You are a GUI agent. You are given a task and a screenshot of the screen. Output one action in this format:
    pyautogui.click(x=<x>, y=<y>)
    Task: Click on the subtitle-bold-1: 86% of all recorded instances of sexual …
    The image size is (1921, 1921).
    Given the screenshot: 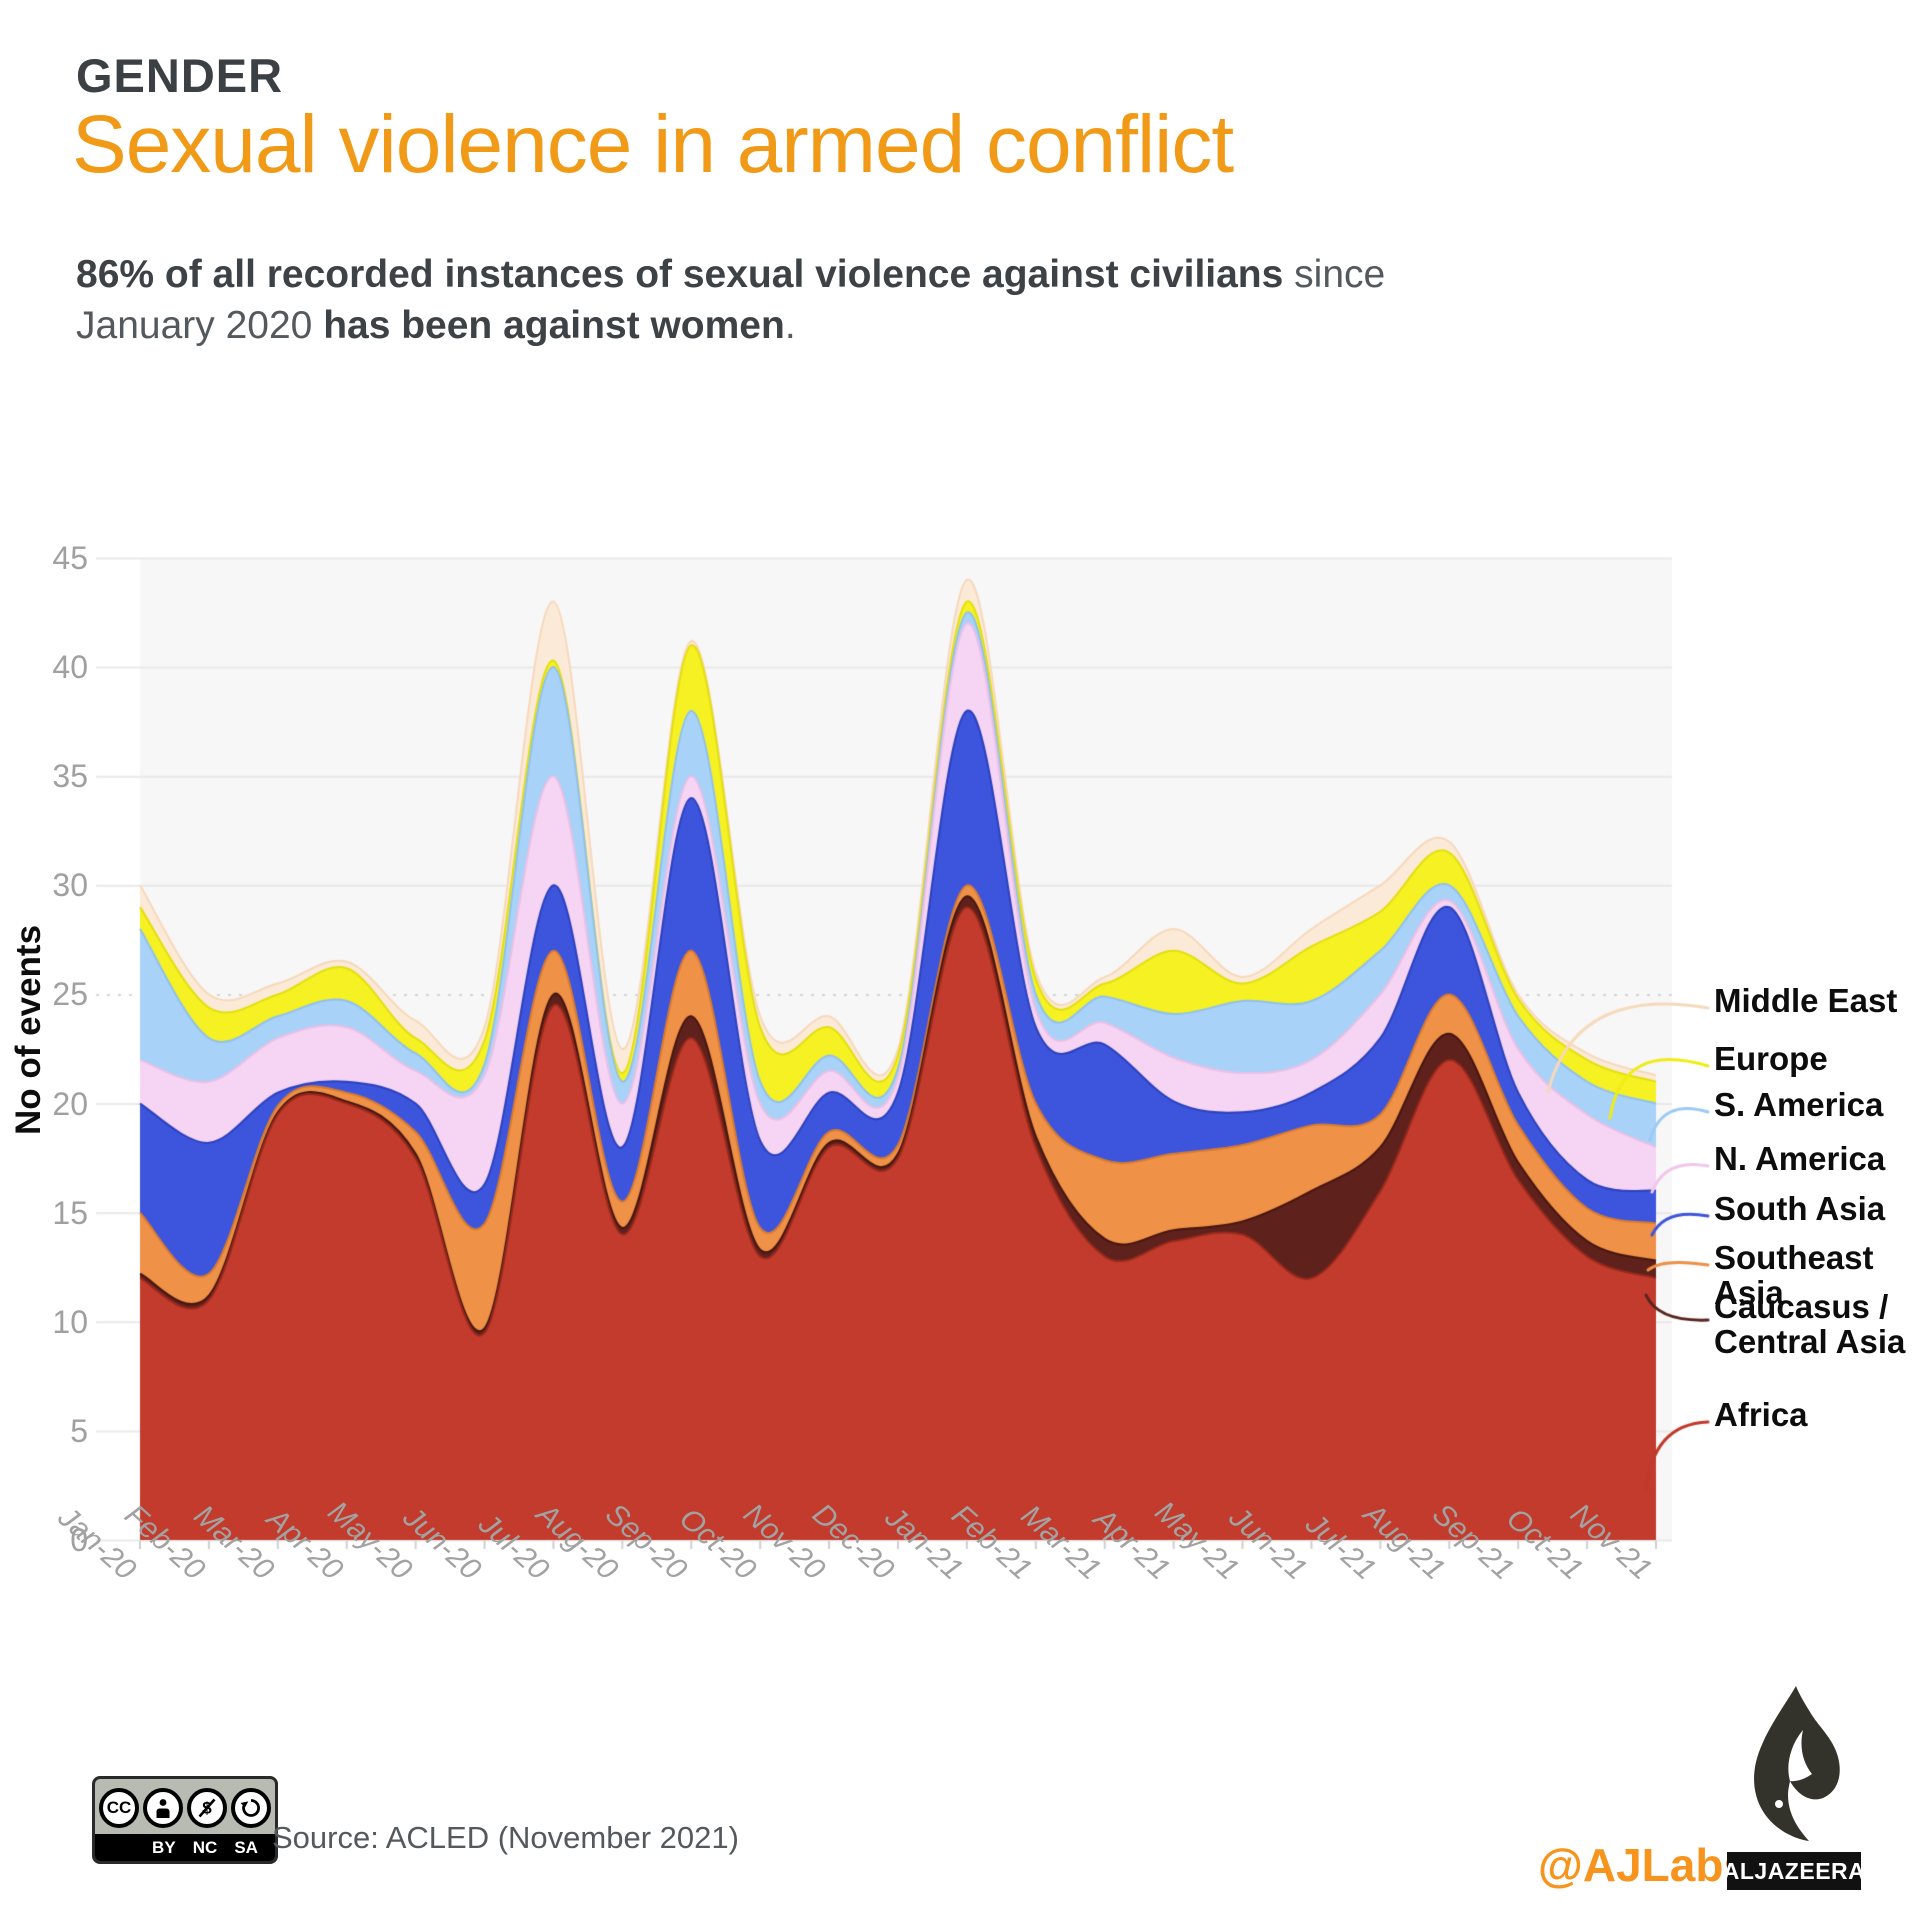 What is the action you would take?
    pyautogui.click(x=680, y=274)
    